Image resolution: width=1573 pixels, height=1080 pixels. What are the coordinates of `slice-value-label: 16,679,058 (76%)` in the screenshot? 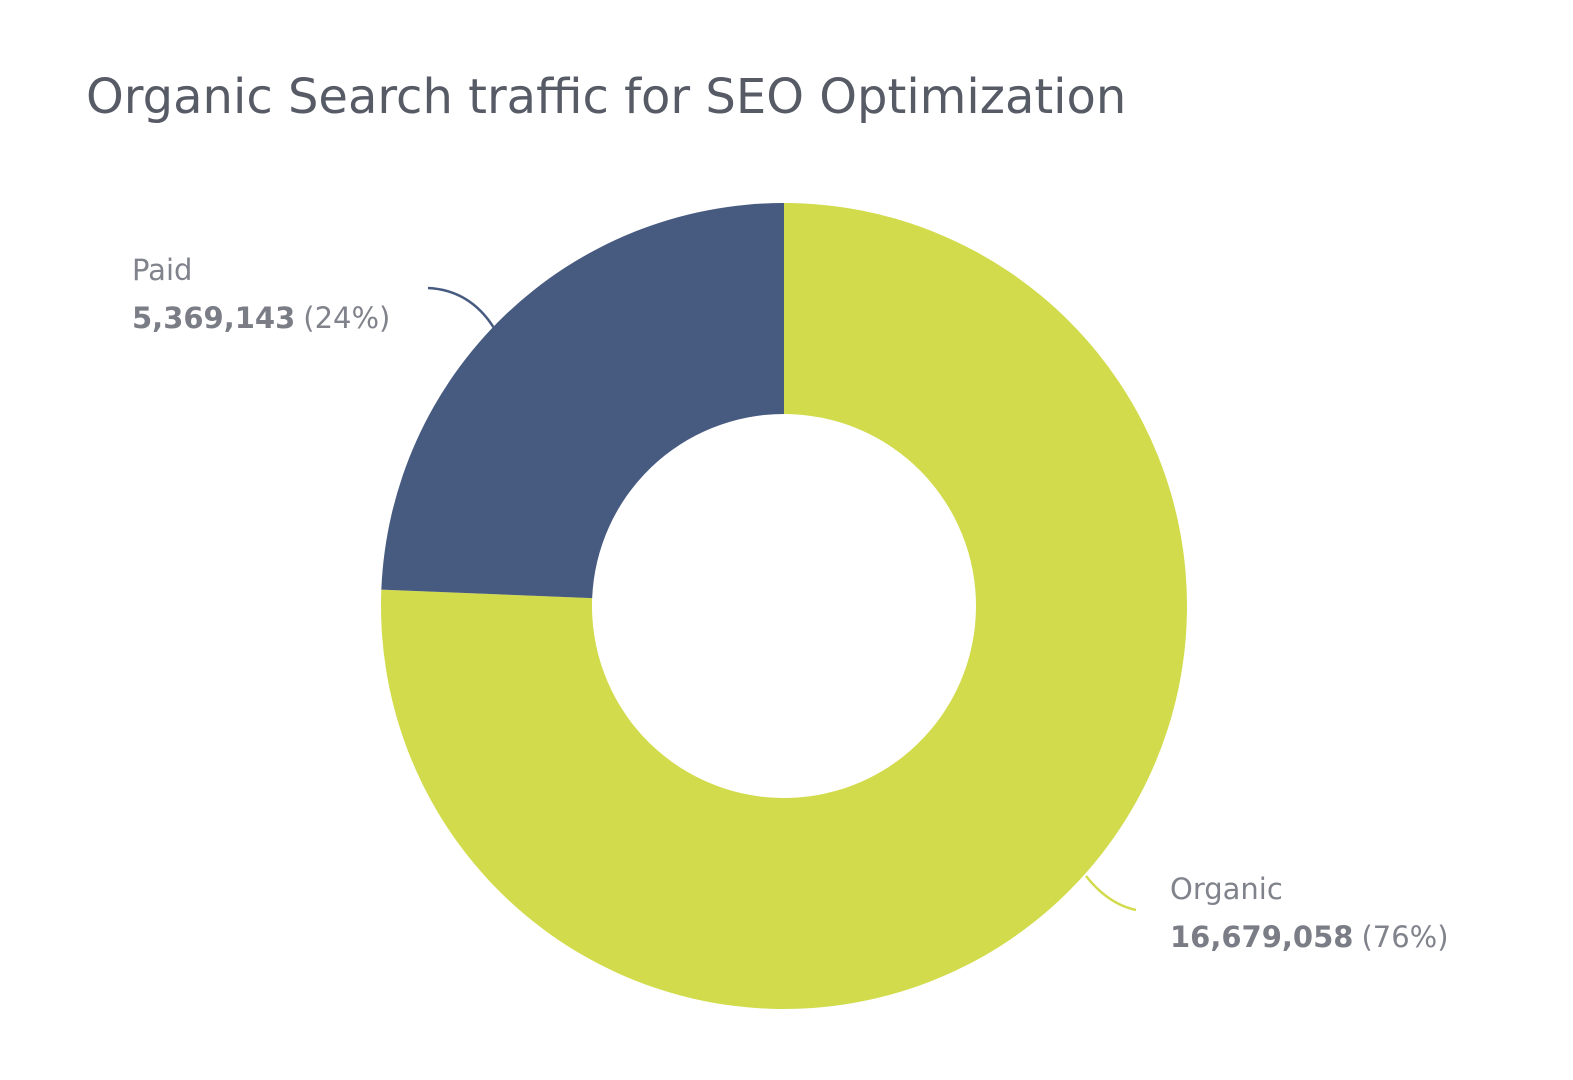 It's located at (1309, 937).